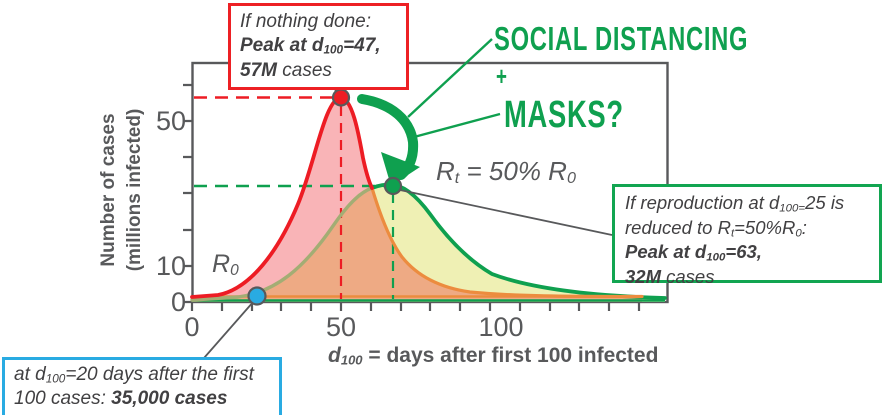 The height and width of the screenshot is (415, 884). I want to click on callout-no-action-line1: If nothing done:, so click(305, 21).